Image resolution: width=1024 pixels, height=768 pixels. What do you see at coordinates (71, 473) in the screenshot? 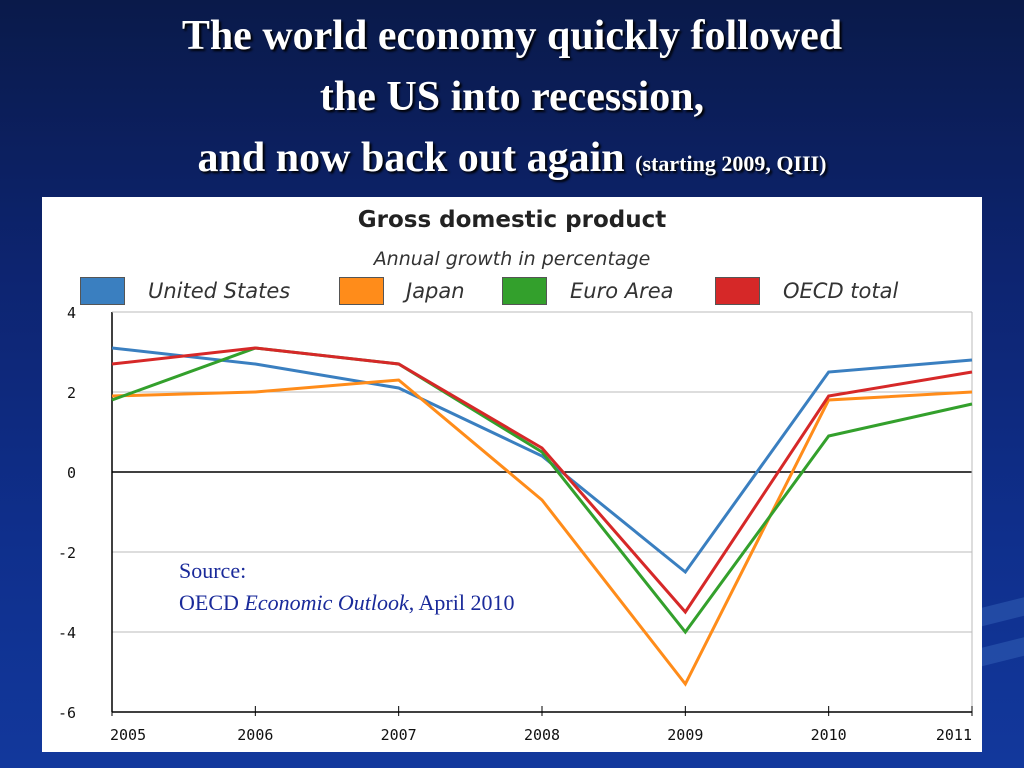
I see `y-tick-label: 0` at bounding box center [71, 473].